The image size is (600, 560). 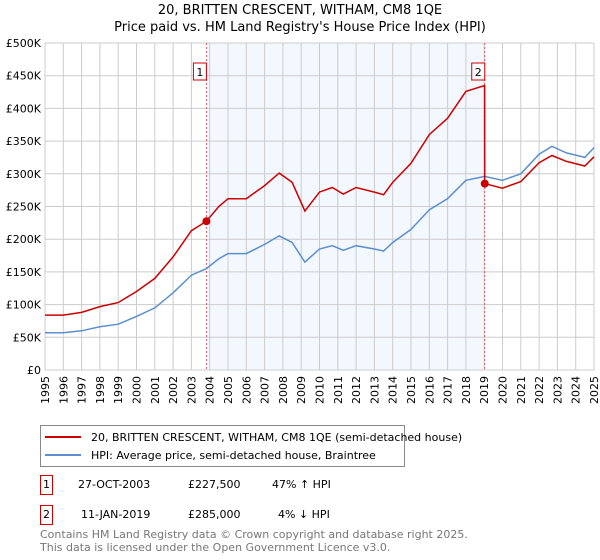 What do you see at coordinates (46, 515) in the screenshot?
I see `sale-badge: 2` at bounding box center [46, 515].